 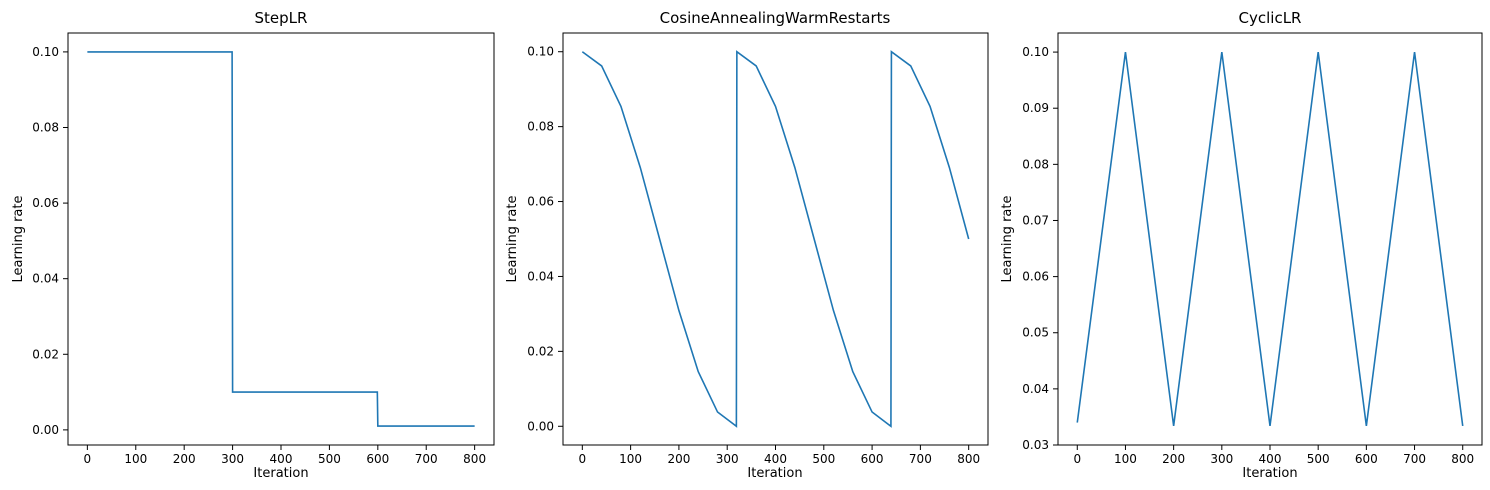 What do you see at coordinates (45, 430) in the screenshot?
I see `steplr-ytick-label: 0.00` at bounding box center [45, 430].